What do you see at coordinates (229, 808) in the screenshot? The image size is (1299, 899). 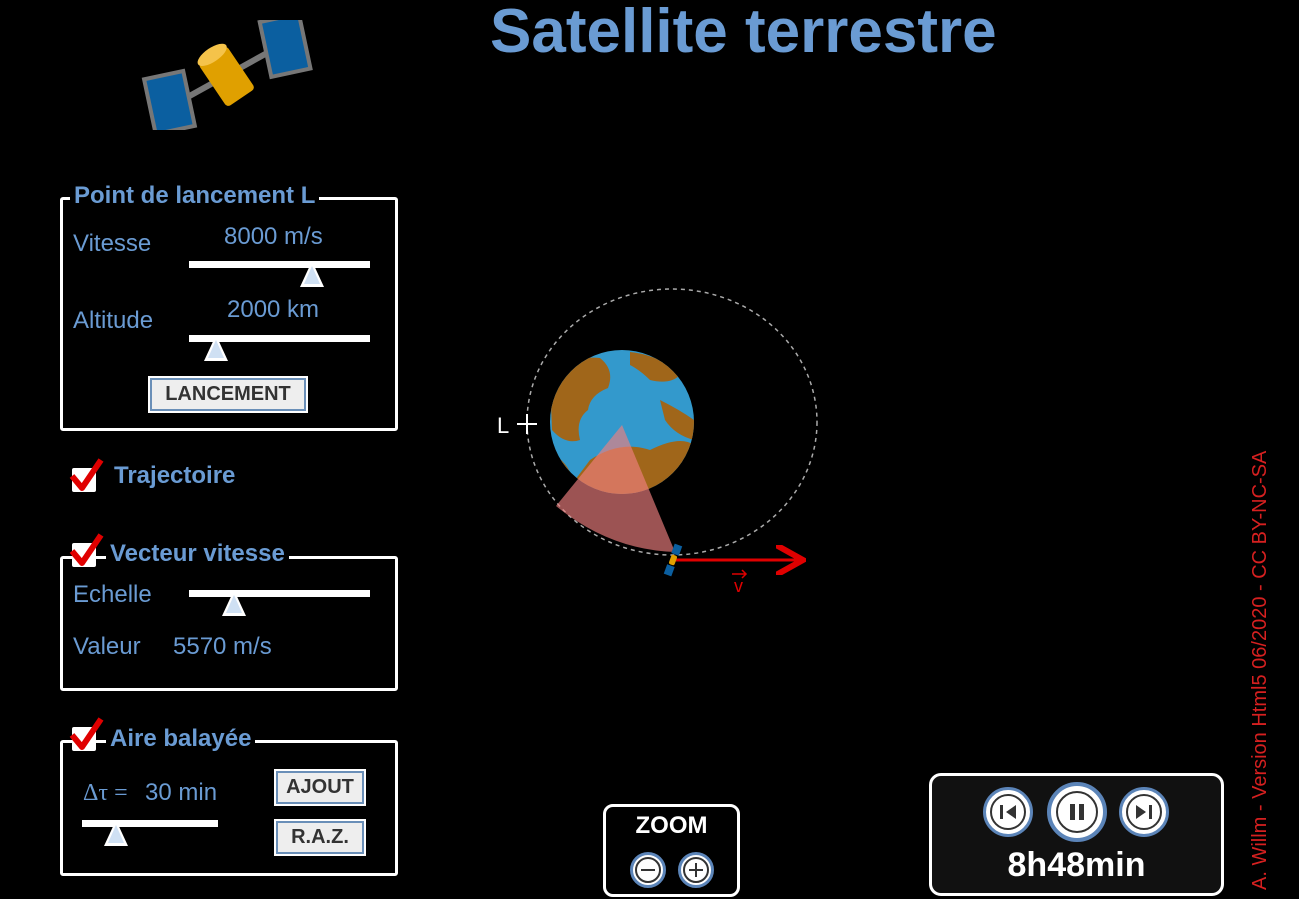 I see `area-panel` at bounding box center [229, 808].